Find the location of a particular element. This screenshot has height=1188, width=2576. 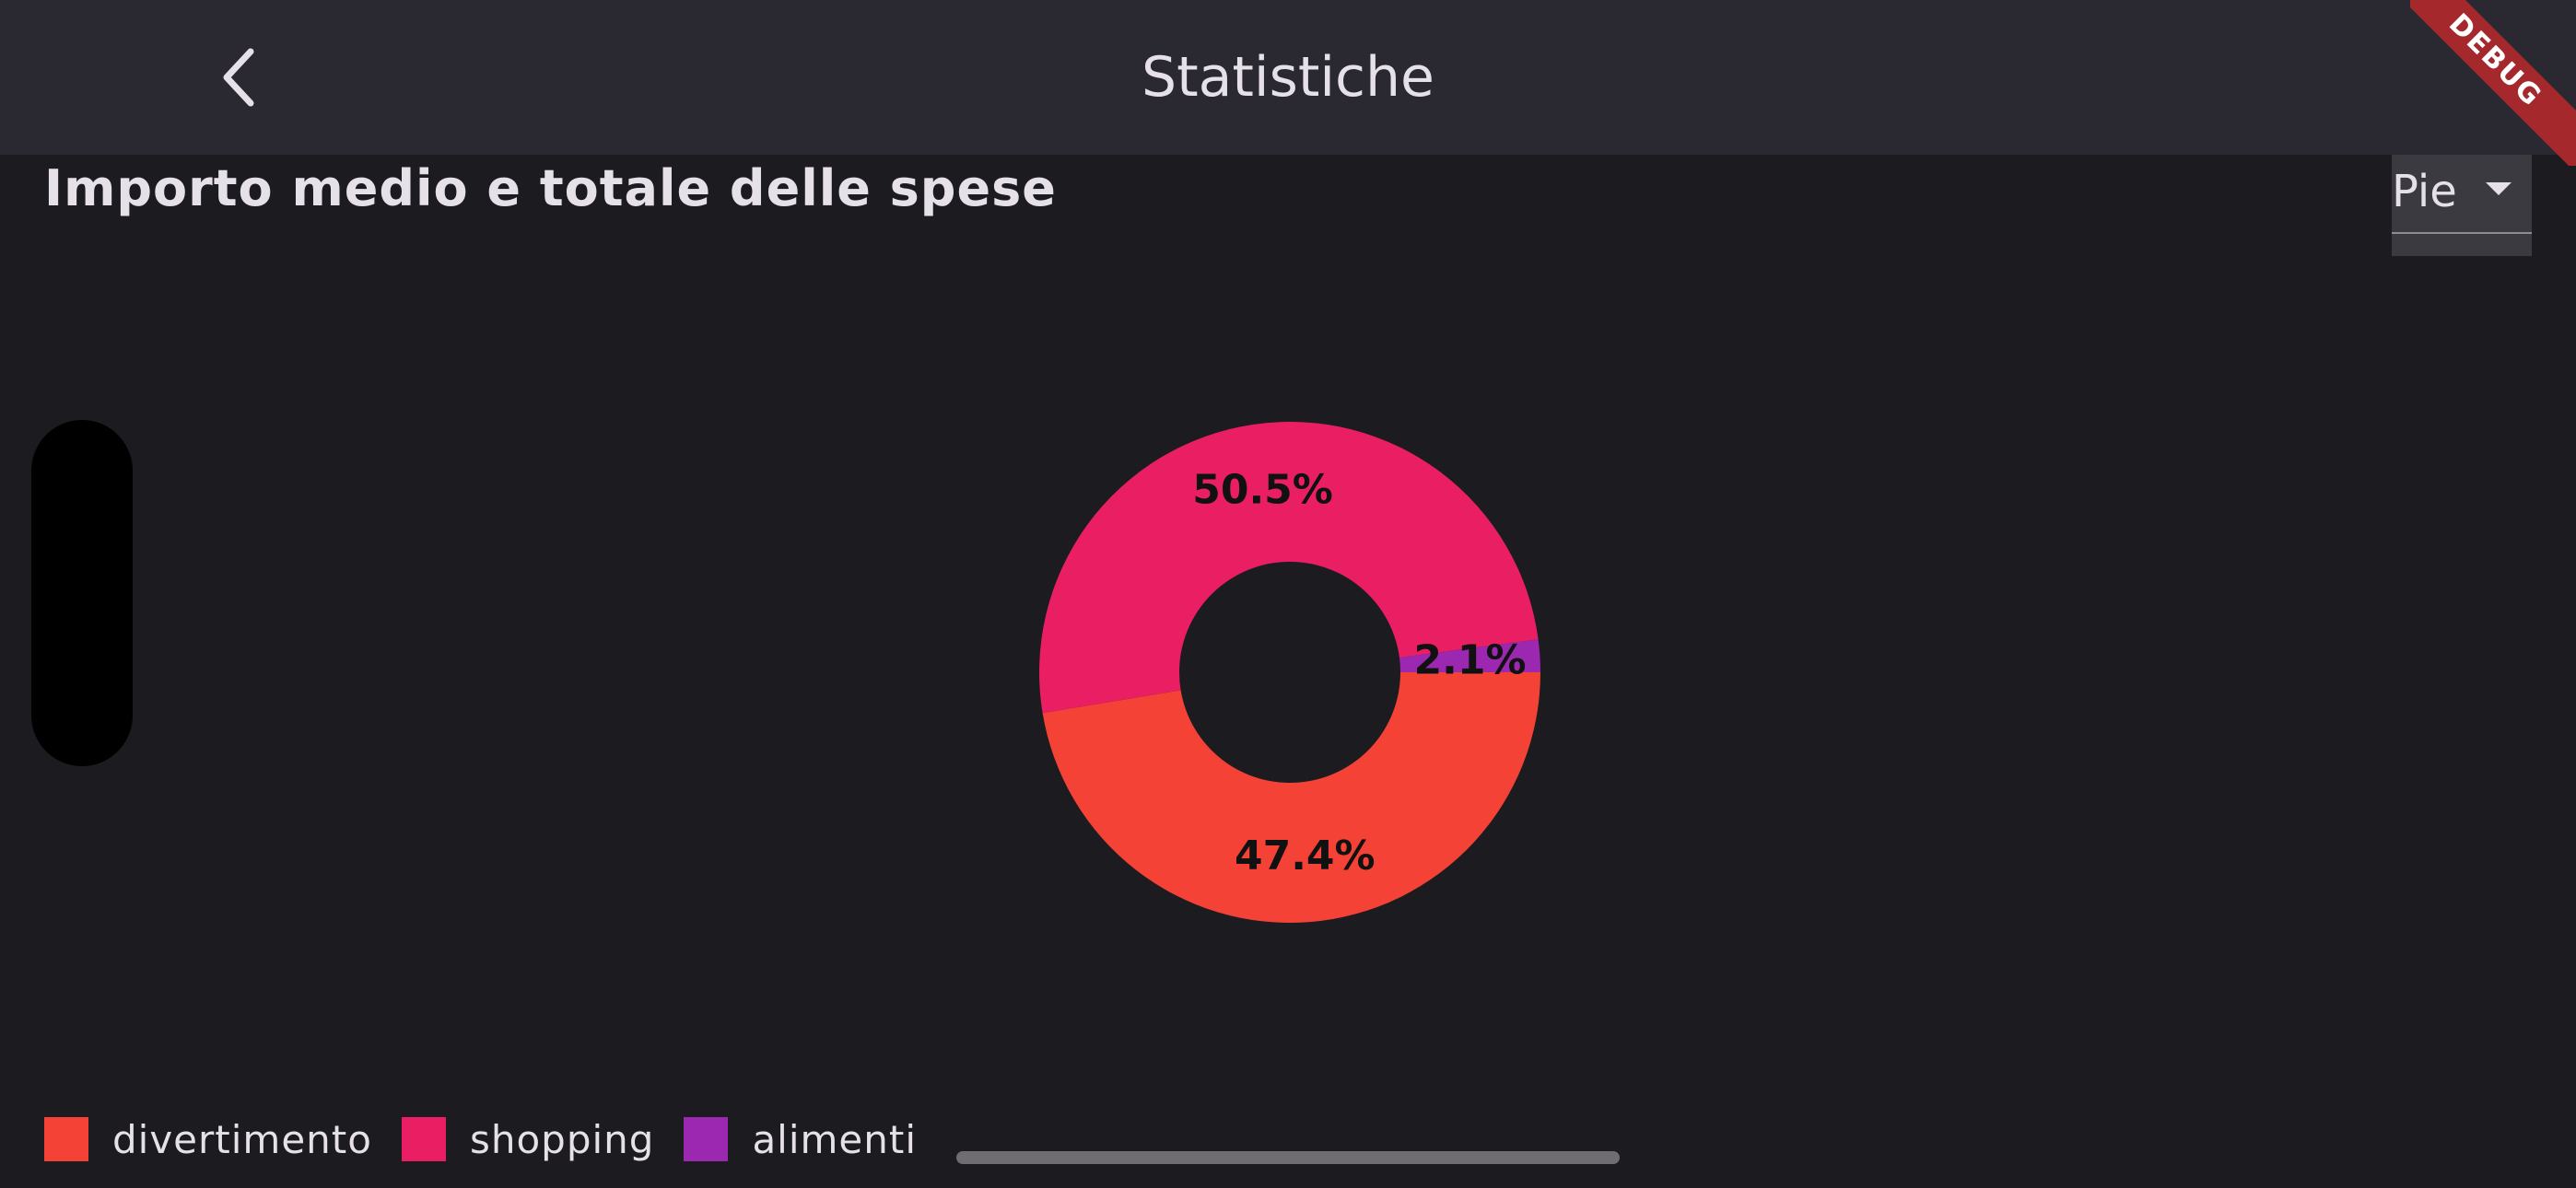

pie-label-shopping: 50.5% is located at coordinates (1262, 490).